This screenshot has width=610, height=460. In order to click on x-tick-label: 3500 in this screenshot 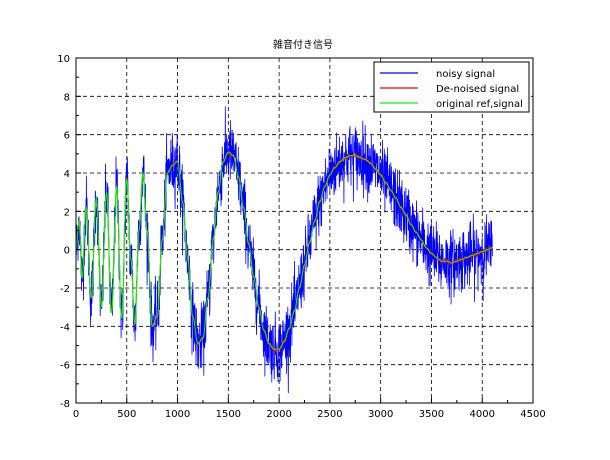, I will do `click(431, 414)`.